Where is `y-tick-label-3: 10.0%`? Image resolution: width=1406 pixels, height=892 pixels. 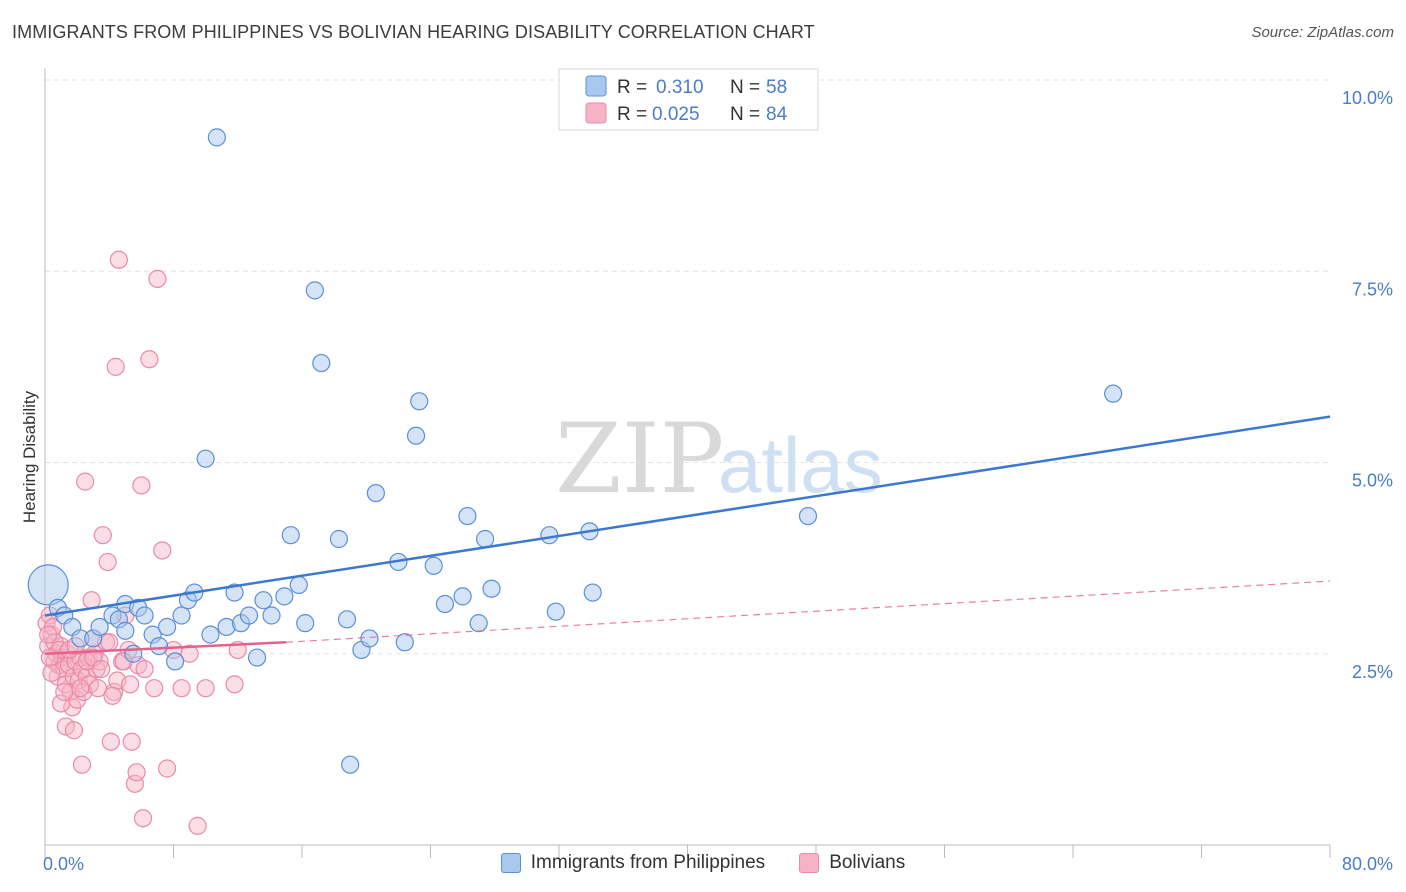 y-tick-label-3: 10.0% is located at coordinates (1367, 98).